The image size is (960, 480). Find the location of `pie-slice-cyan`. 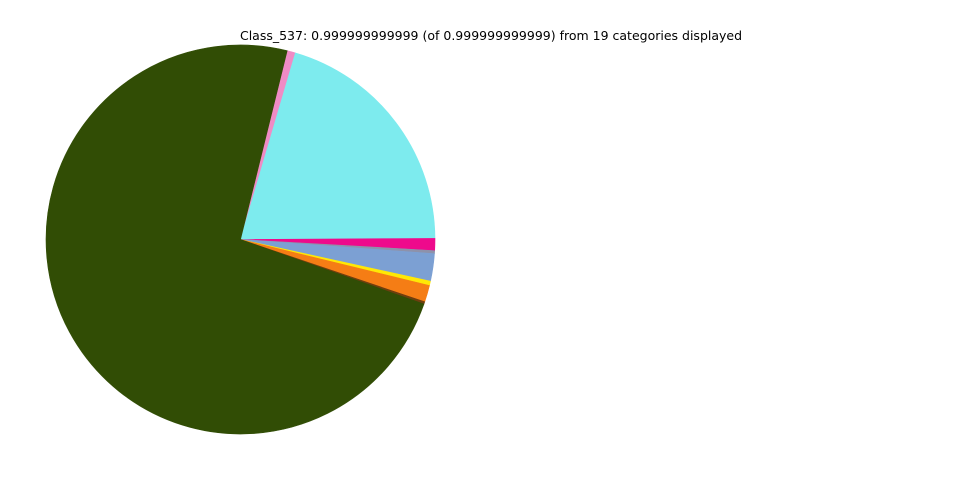

pie-slice-cyan is located at coordinates (338, 146).